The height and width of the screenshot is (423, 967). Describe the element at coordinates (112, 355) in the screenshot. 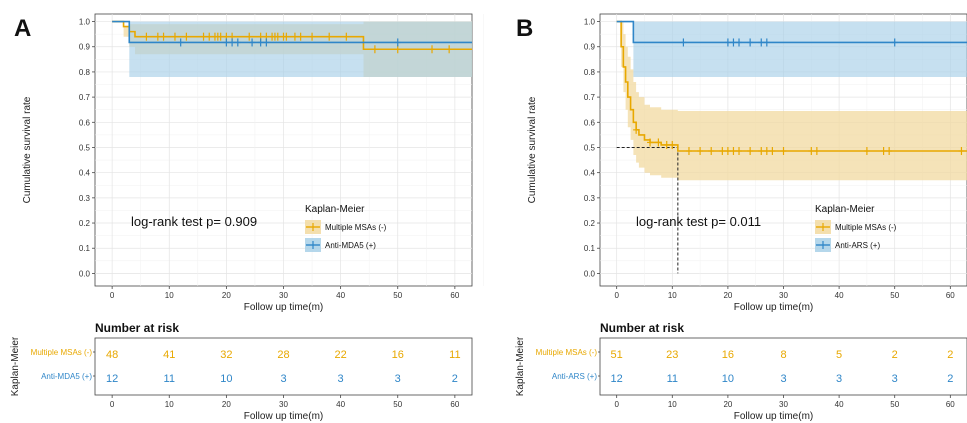

I see `risk-value: 48` at that location.